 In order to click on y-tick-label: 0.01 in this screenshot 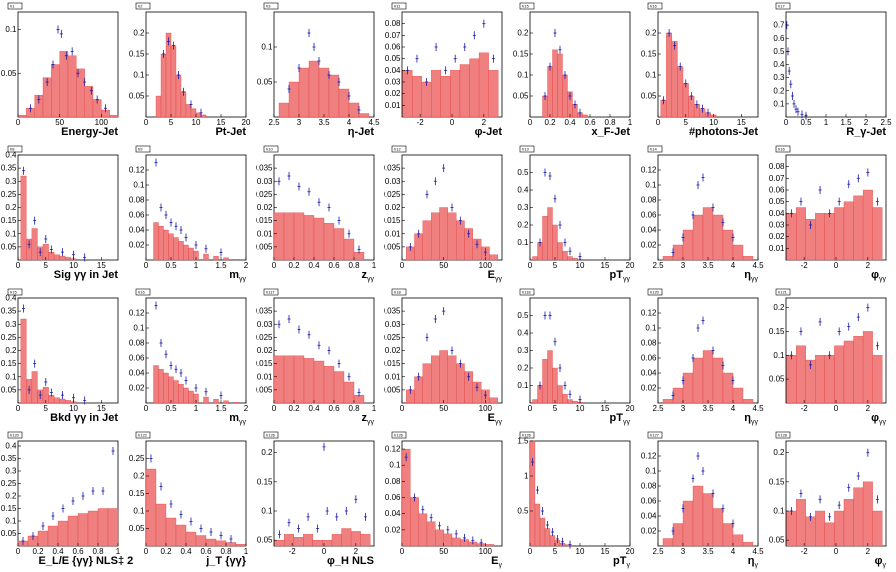, I will do `click(265, 376)`.